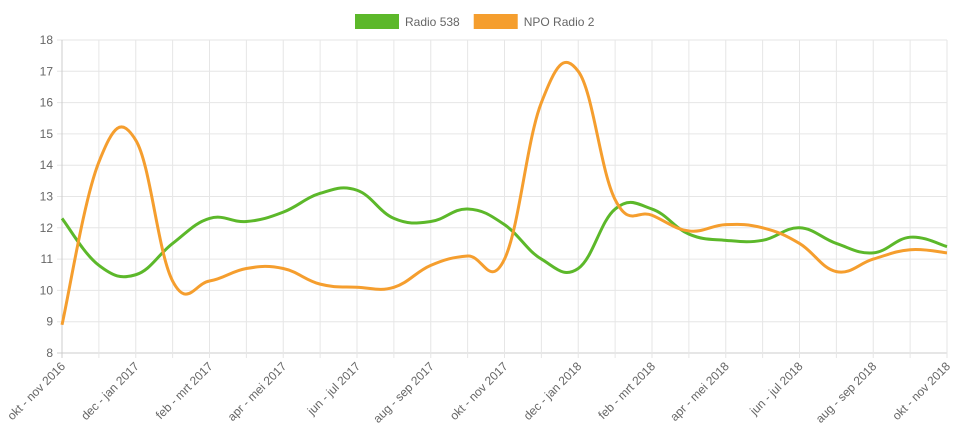  I want to click on y-tick-label: 8, so click(49, 353).